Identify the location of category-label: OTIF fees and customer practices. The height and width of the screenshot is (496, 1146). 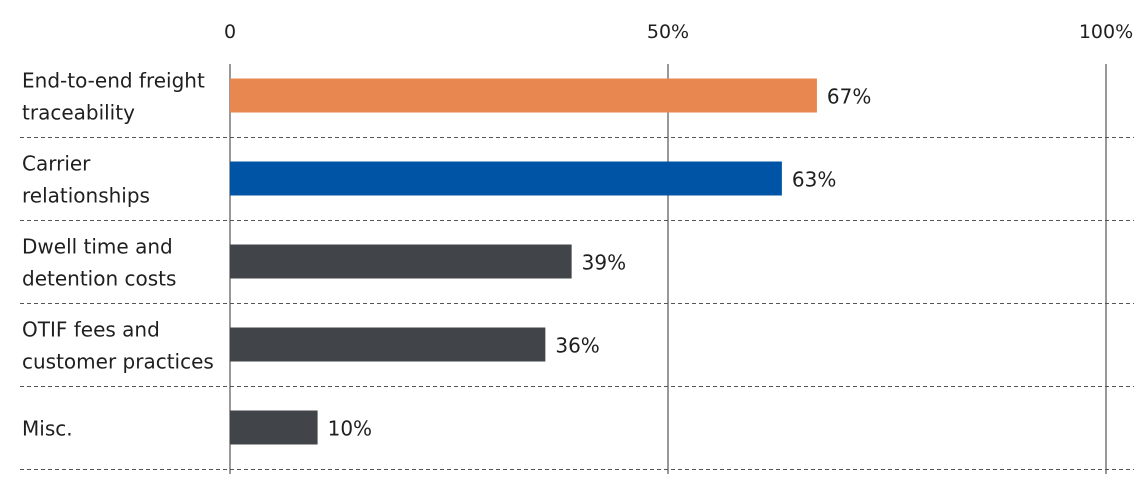
(118, 346).